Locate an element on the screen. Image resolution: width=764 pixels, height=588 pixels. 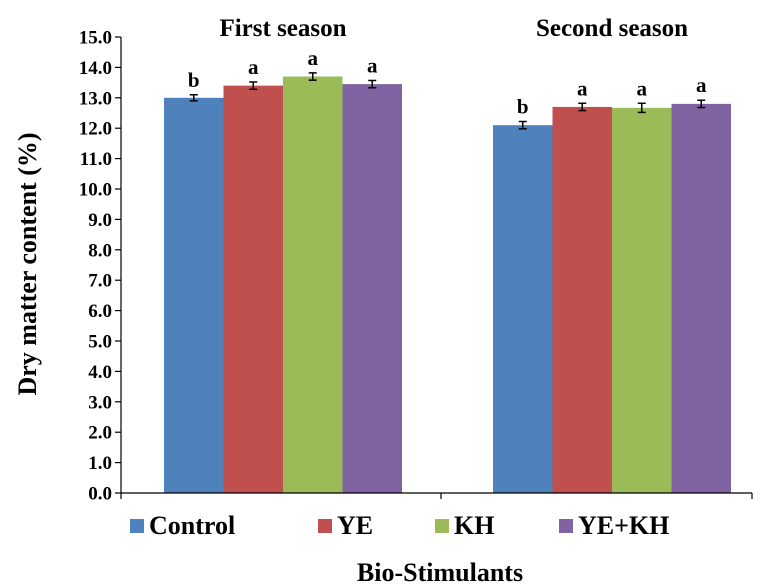
y-tick-label: 2.0 is located at coordinates (100, 433).